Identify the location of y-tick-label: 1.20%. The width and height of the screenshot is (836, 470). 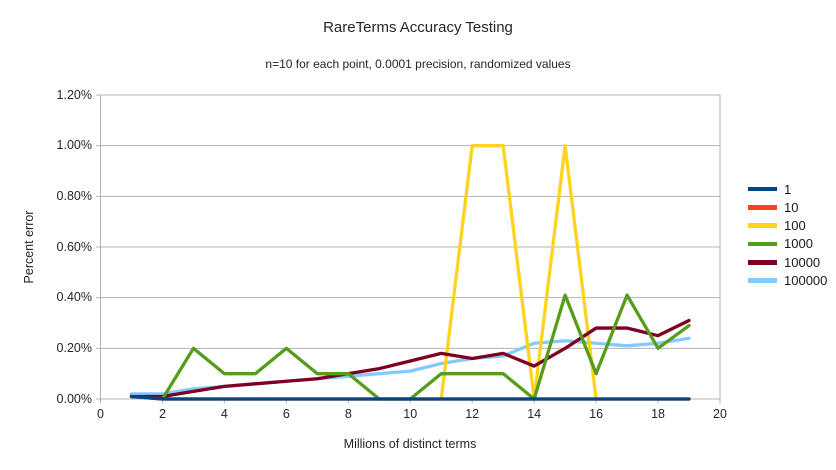
(74, 94).